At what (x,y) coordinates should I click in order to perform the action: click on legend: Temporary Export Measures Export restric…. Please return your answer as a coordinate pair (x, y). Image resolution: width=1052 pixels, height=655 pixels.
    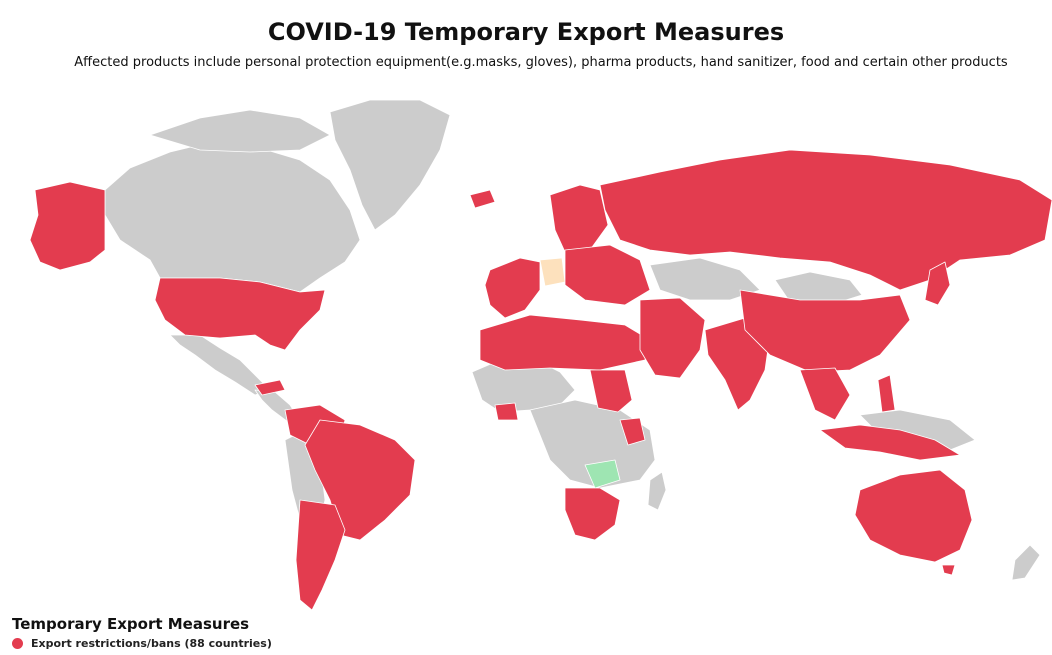
    Looking at the image, I should click on (142, 632).